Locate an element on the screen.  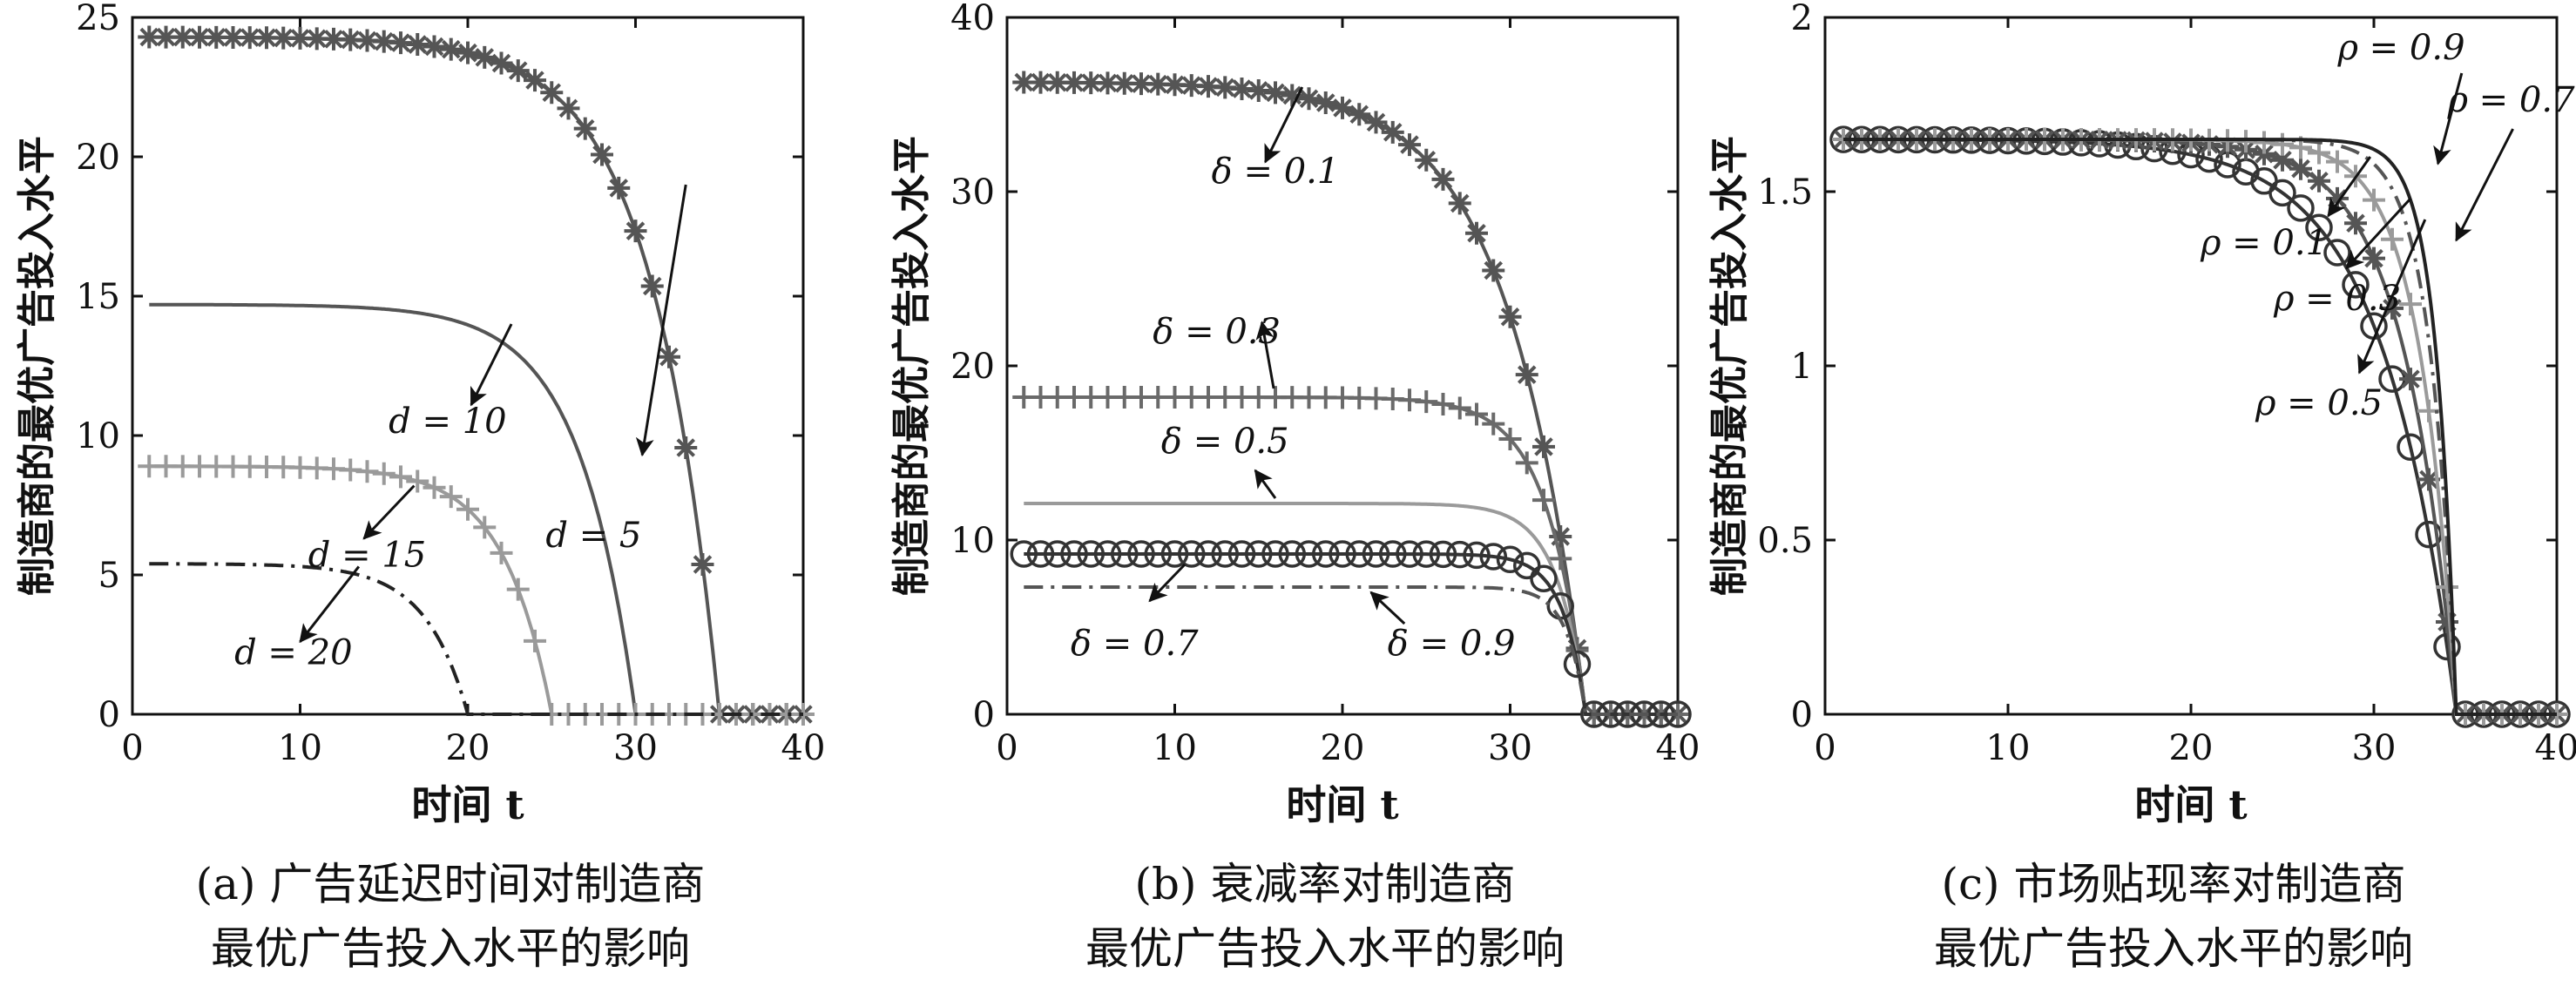
annotation-label: δ = 0.1 is located at coordinates (1276, 172).